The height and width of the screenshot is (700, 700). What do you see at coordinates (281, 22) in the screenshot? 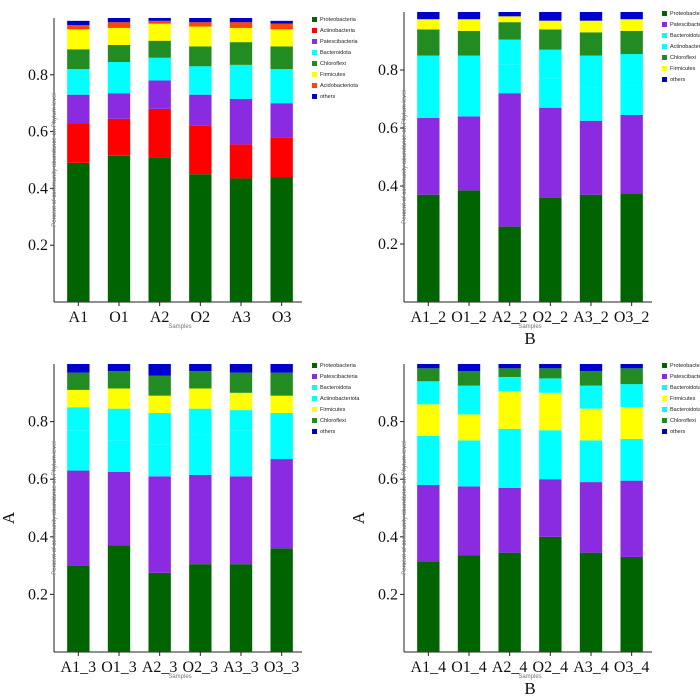
I see `bar-segment-o3-others` at bounding box center [281, 22].